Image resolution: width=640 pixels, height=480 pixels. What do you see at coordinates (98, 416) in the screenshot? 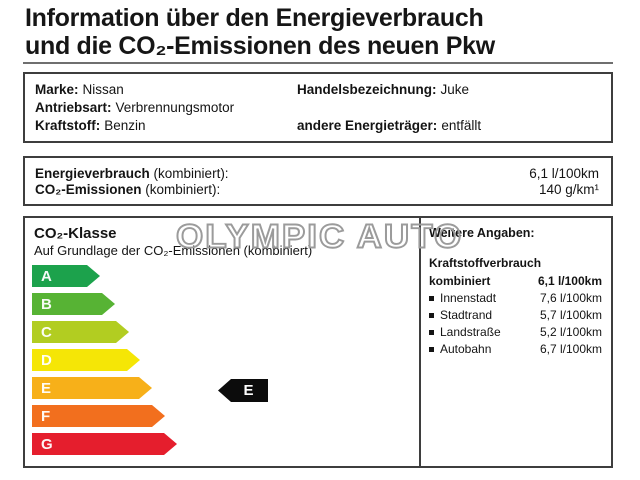
I see `co2-class-arrow-f: F` at bounding box center [98, 416].